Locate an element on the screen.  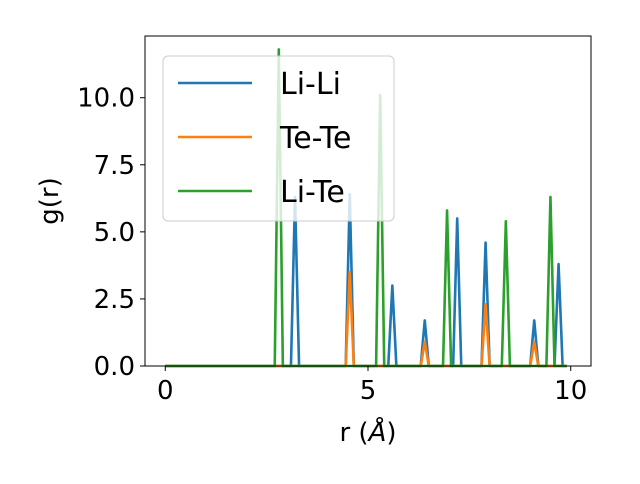
y-tick-label: 7.5 is located at coordinates (114, 166).